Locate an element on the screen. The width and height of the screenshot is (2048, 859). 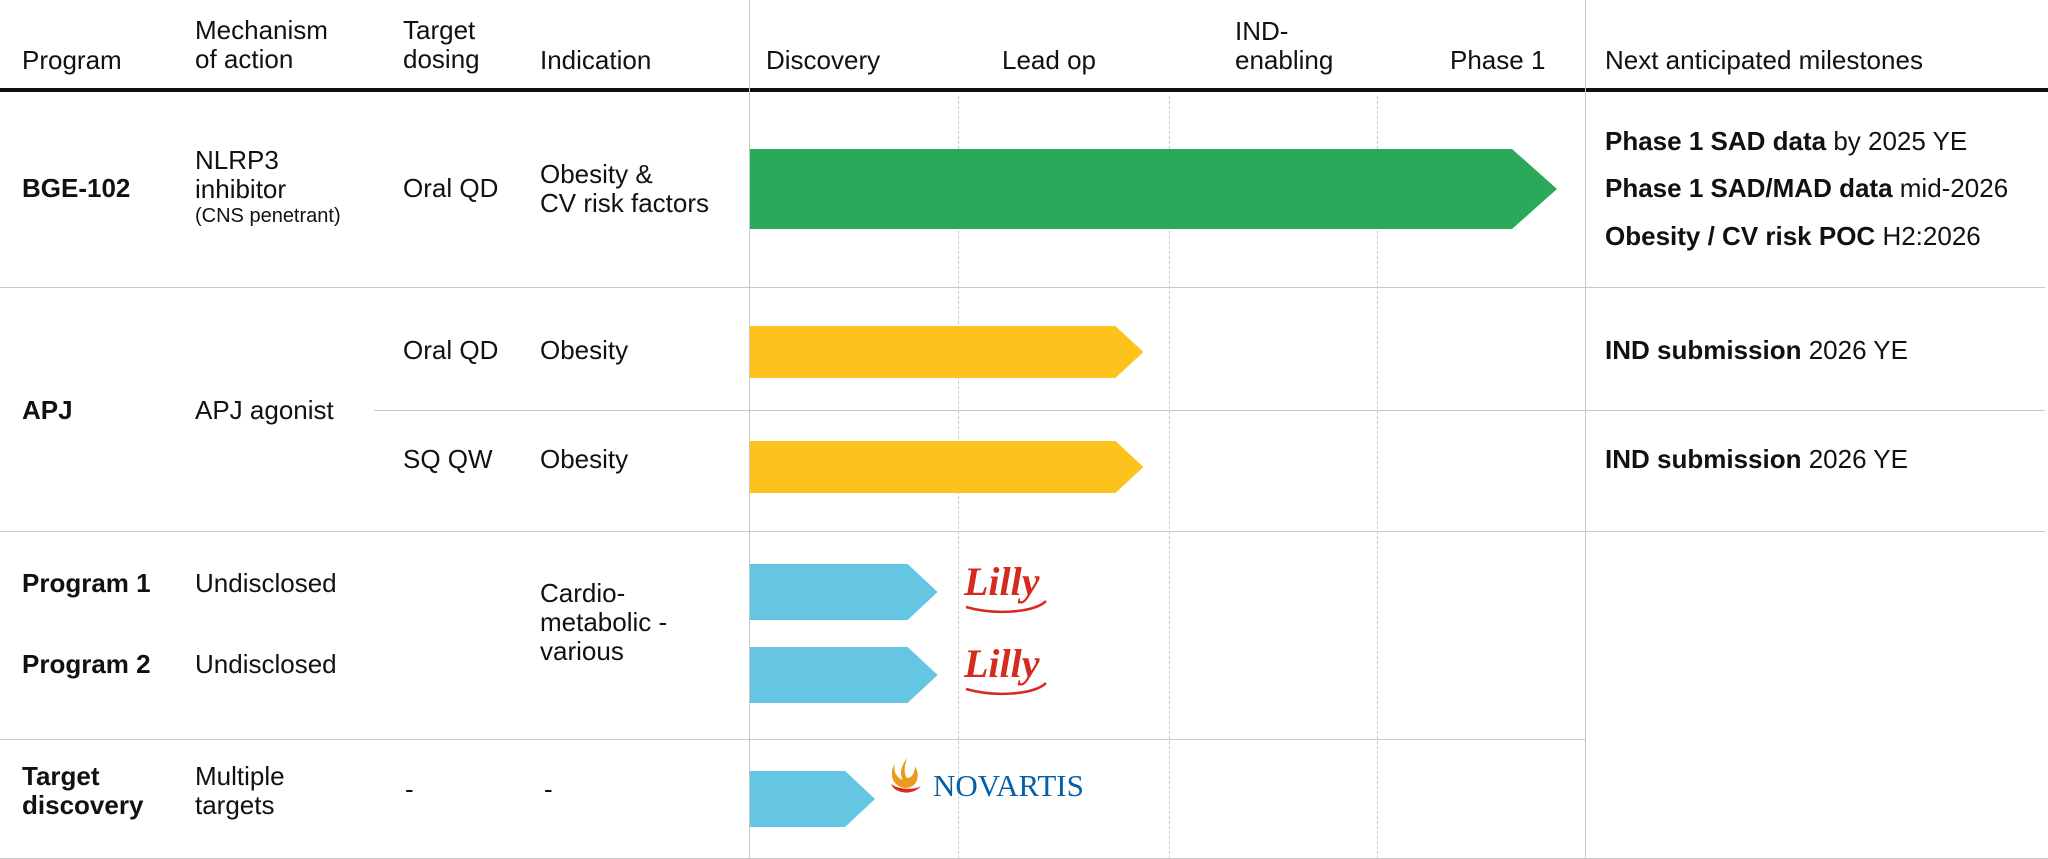
novartis-logo: NOVARTIS is located at coordinates (987, 780).